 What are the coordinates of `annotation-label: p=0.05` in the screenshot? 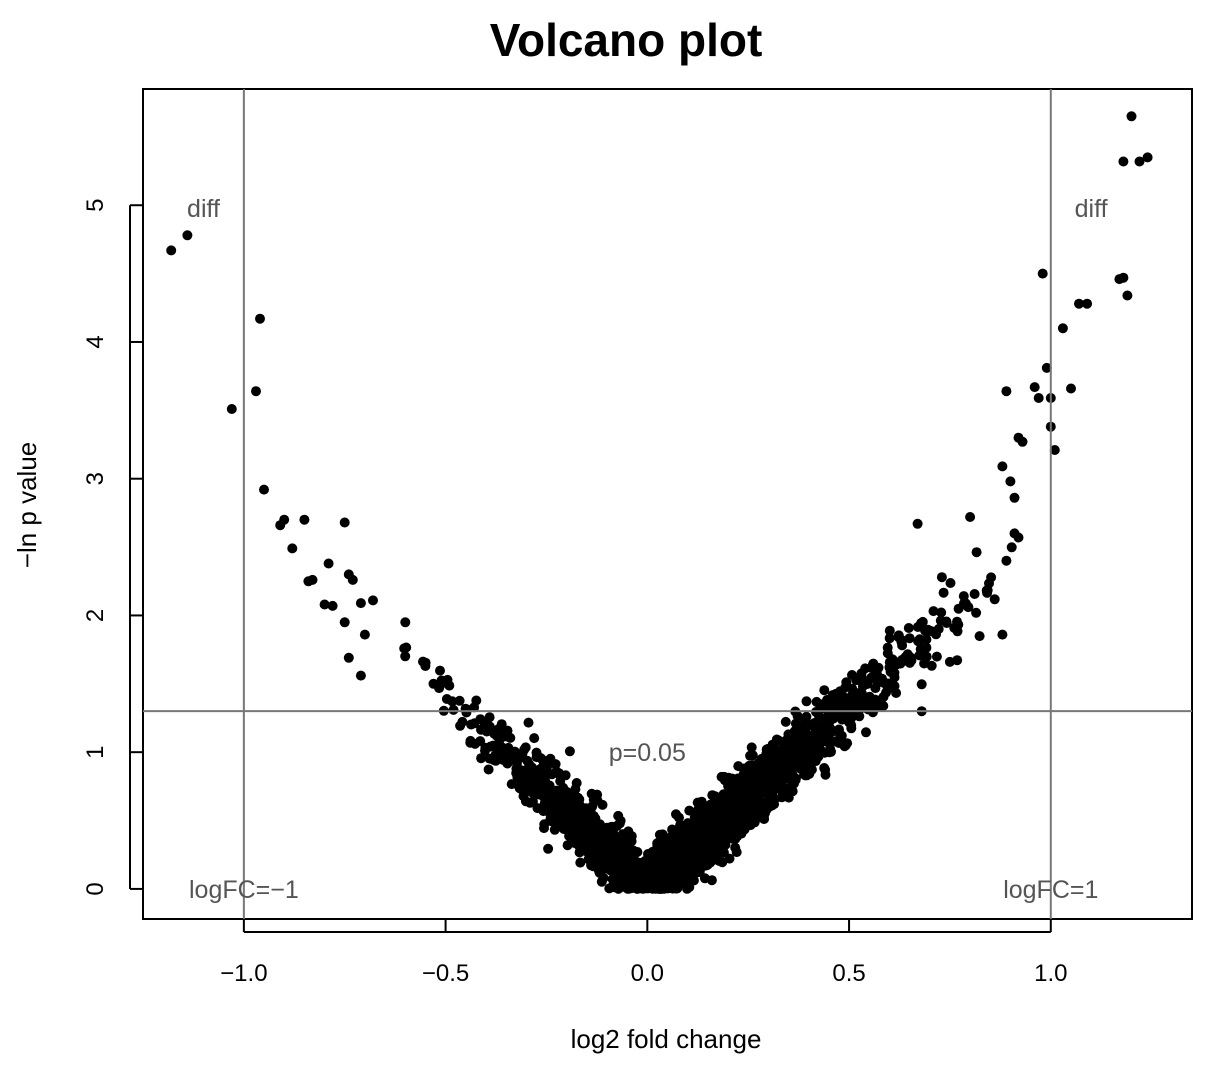 It's located at (647, 753).